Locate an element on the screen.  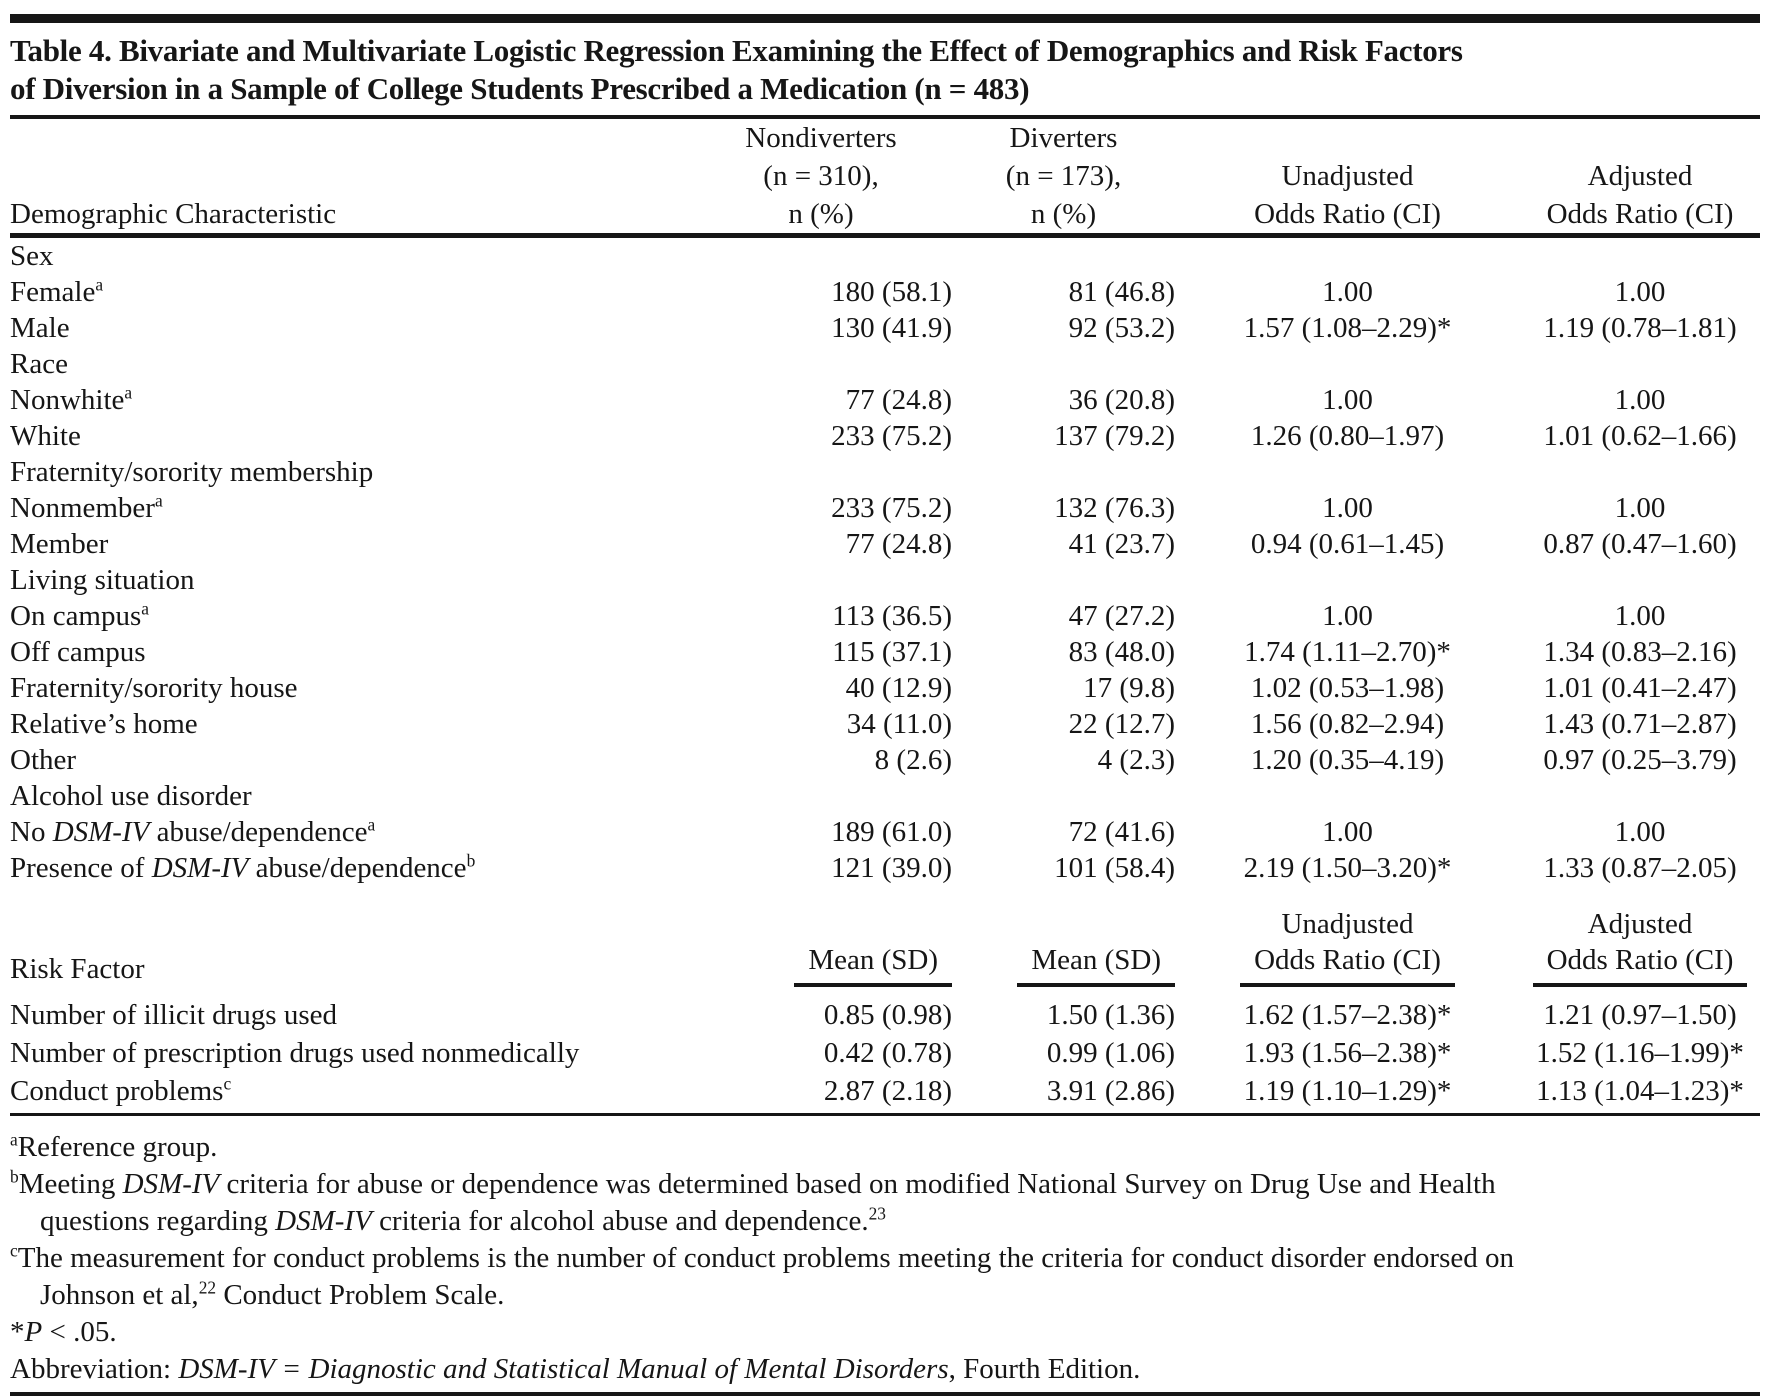
cell-label: On campusa is located at coordinates (80, 615).